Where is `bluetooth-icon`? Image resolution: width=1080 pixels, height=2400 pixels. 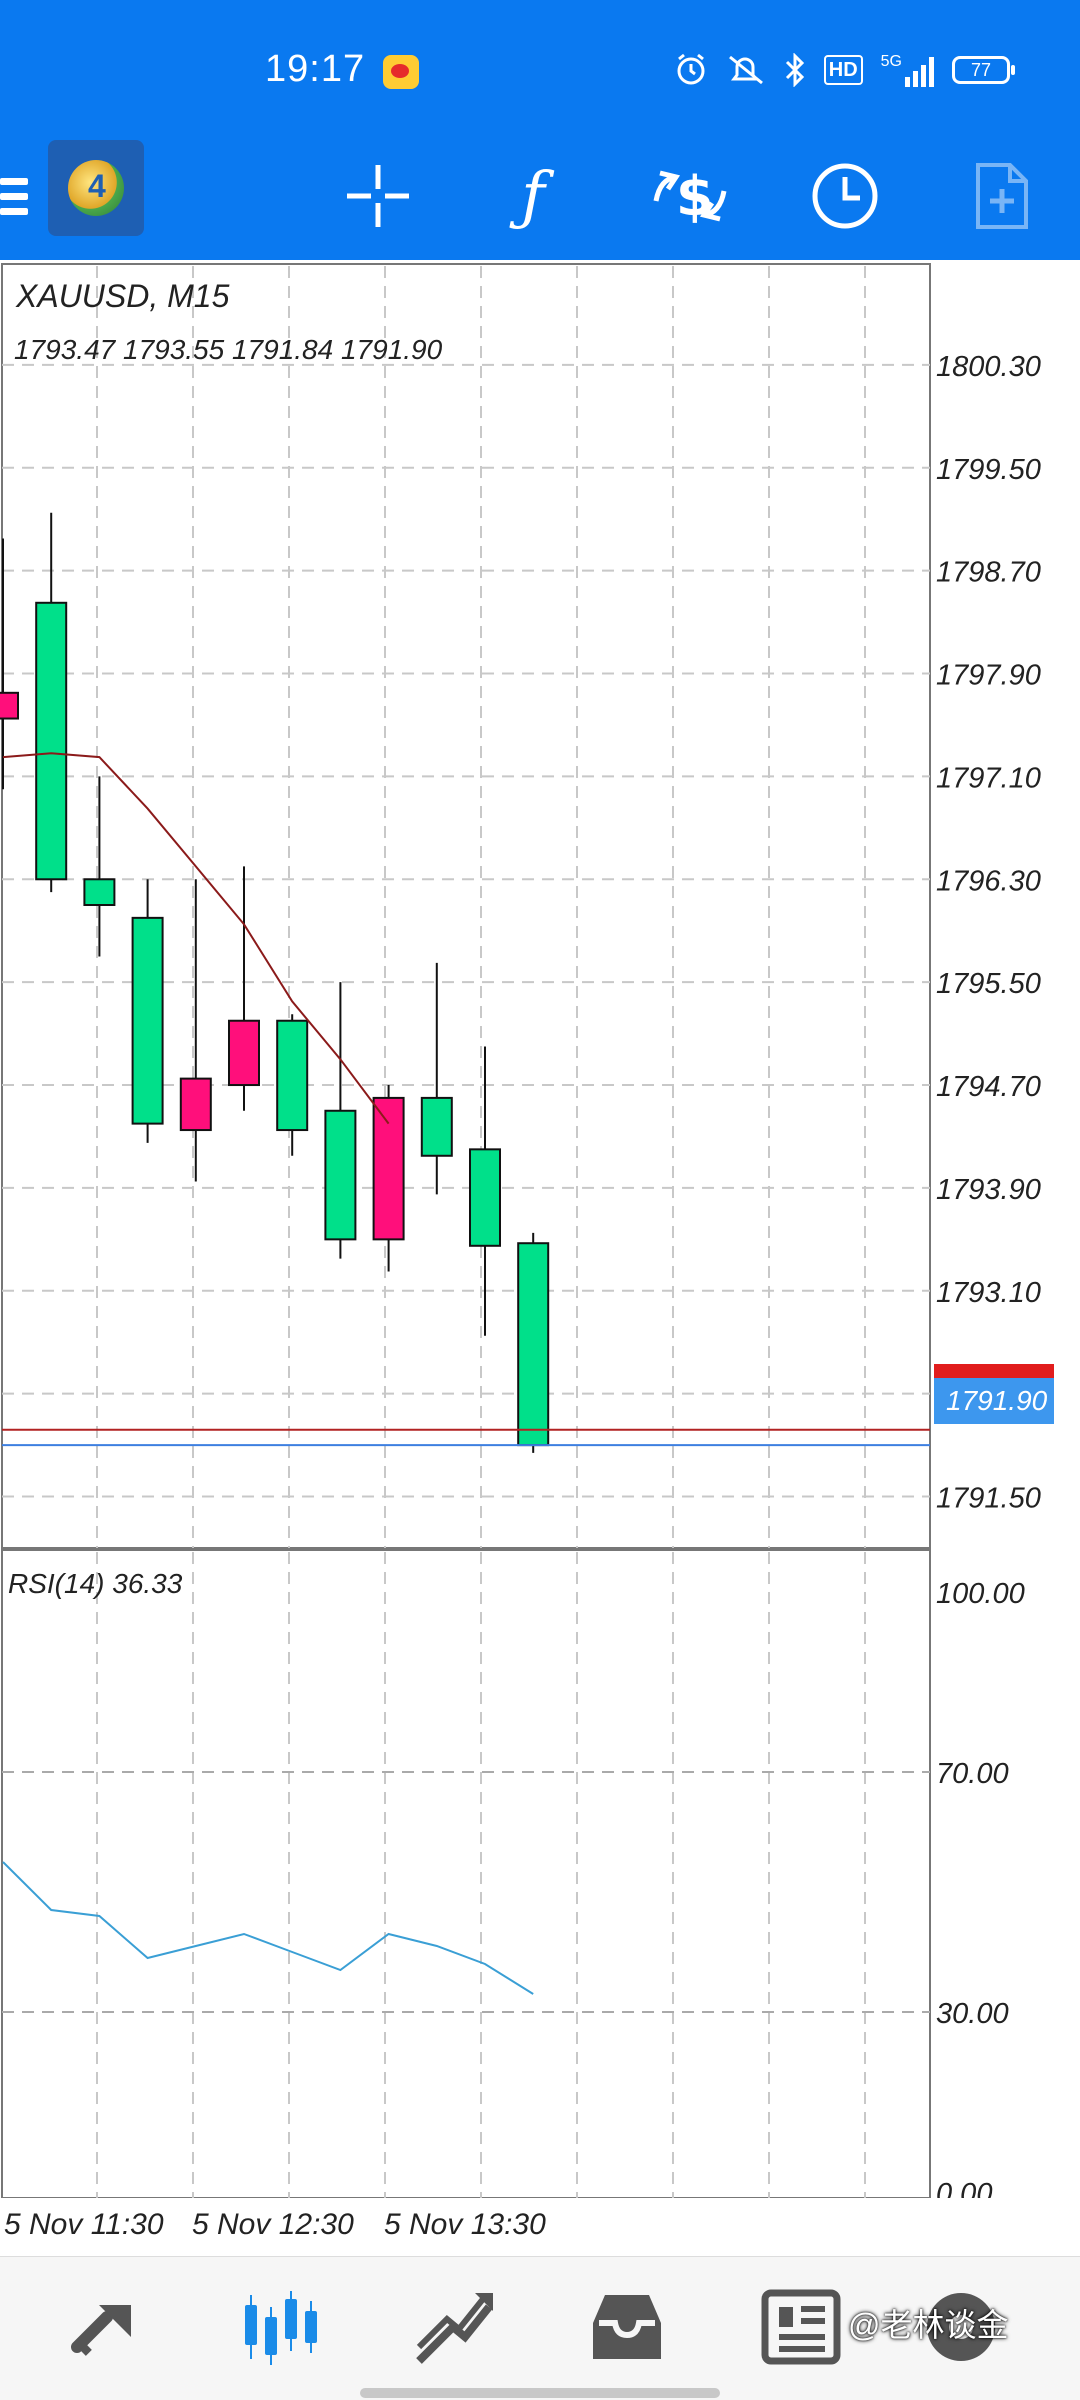
bluetooth-icon is located at coordinates (794, 70).